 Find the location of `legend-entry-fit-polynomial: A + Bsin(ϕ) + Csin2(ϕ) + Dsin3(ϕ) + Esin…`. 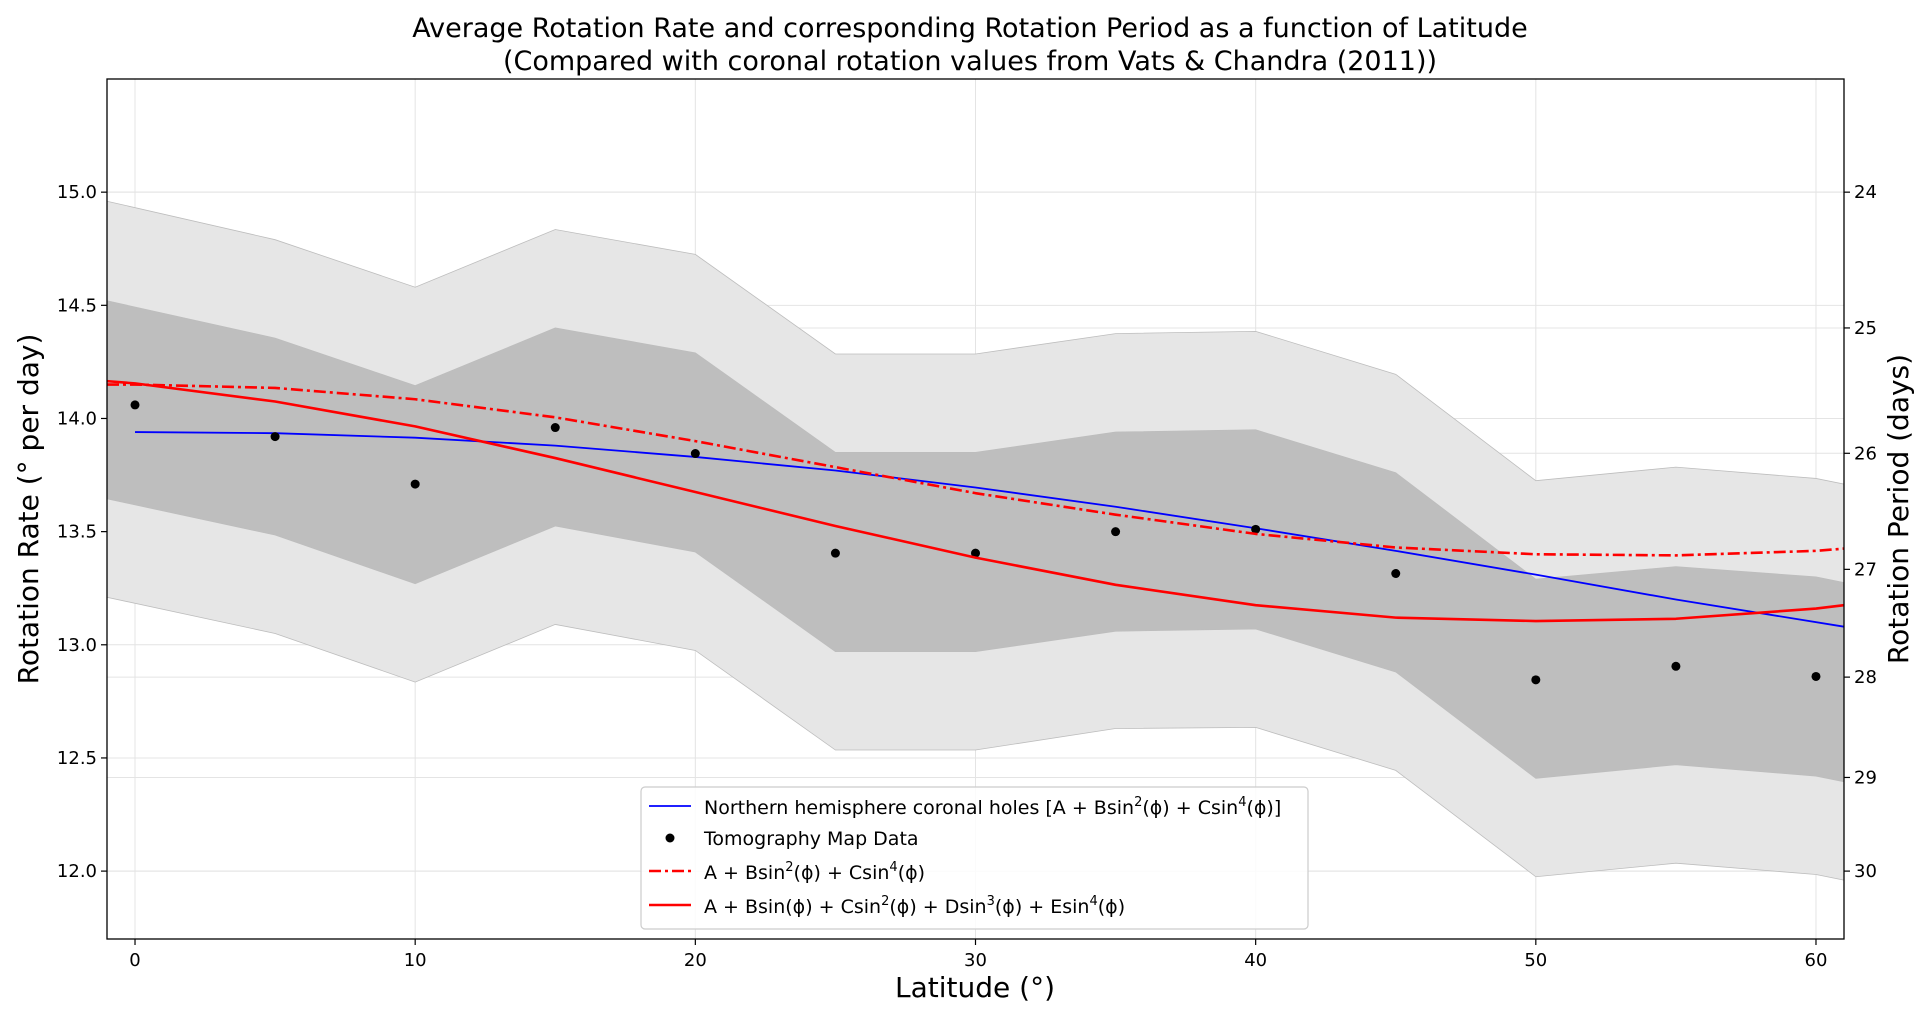

legend-entry-fit-polynomial: A + Bsin(ϕ) + Csin2(ϕ) + Dsin3(ϕ) + Esin… is located at coordinates (914, 906).